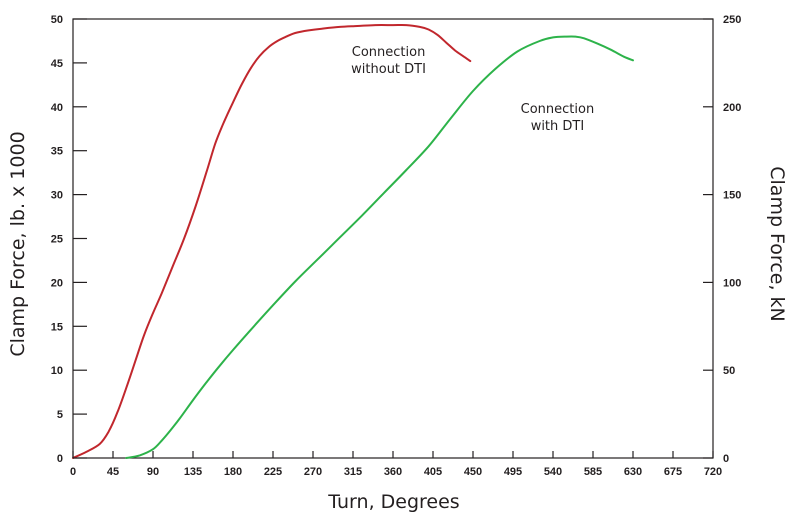 The image size is (788, 515). I want to click on y-right-tick-label: 100, so click(732, 283).